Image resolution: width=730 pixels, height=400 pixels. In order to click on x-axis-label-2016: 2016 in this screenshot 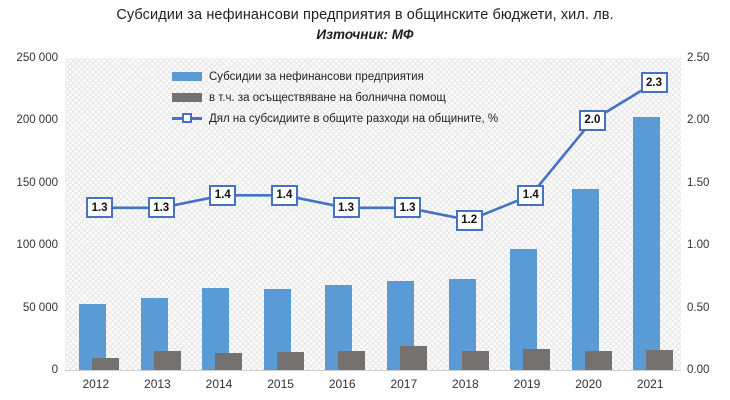, I will do `click(342, 384)`.